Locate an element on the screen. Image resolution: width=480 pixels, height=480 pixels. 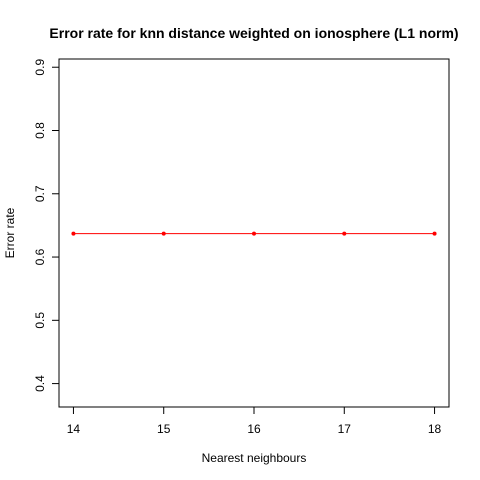
y-tick-label: 0.6 is located at coordinates (40, 256).